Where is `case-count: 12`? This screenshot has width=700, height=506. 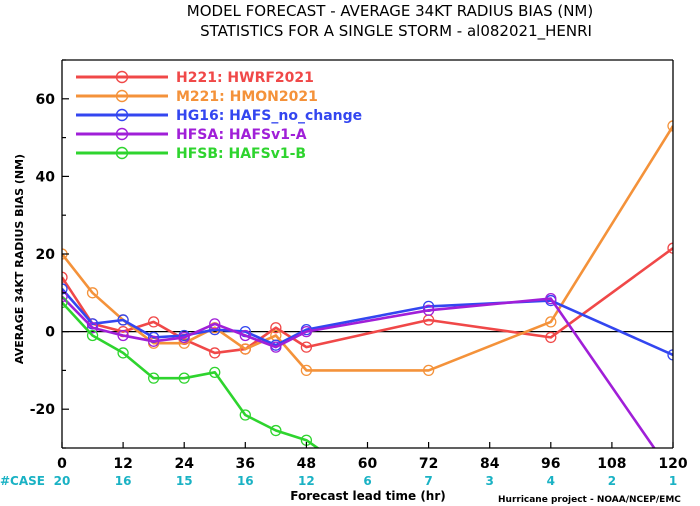 case-count: 12 is located at coordinates (306, 481).